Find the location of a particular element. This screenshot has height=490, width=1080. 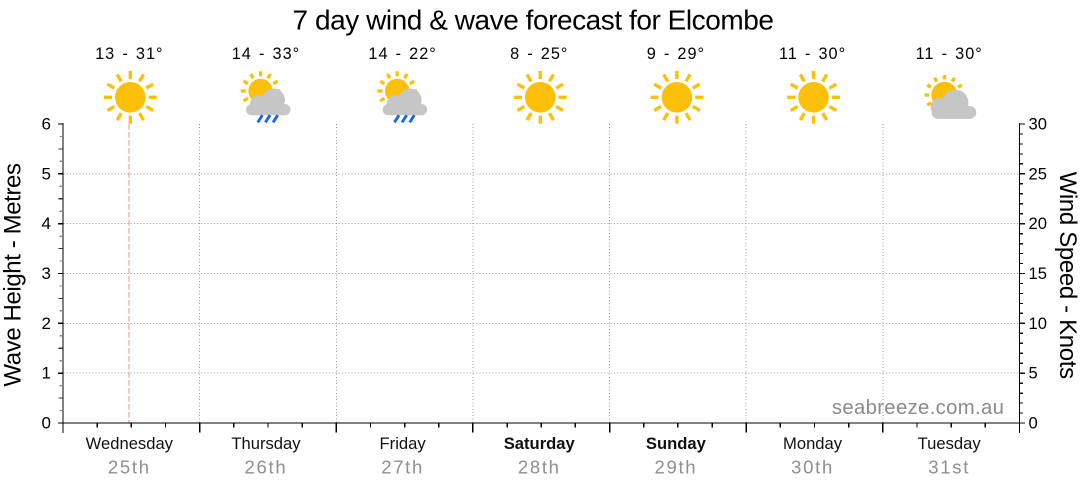

svg-text: 4 is located at coordinates (46, 223).